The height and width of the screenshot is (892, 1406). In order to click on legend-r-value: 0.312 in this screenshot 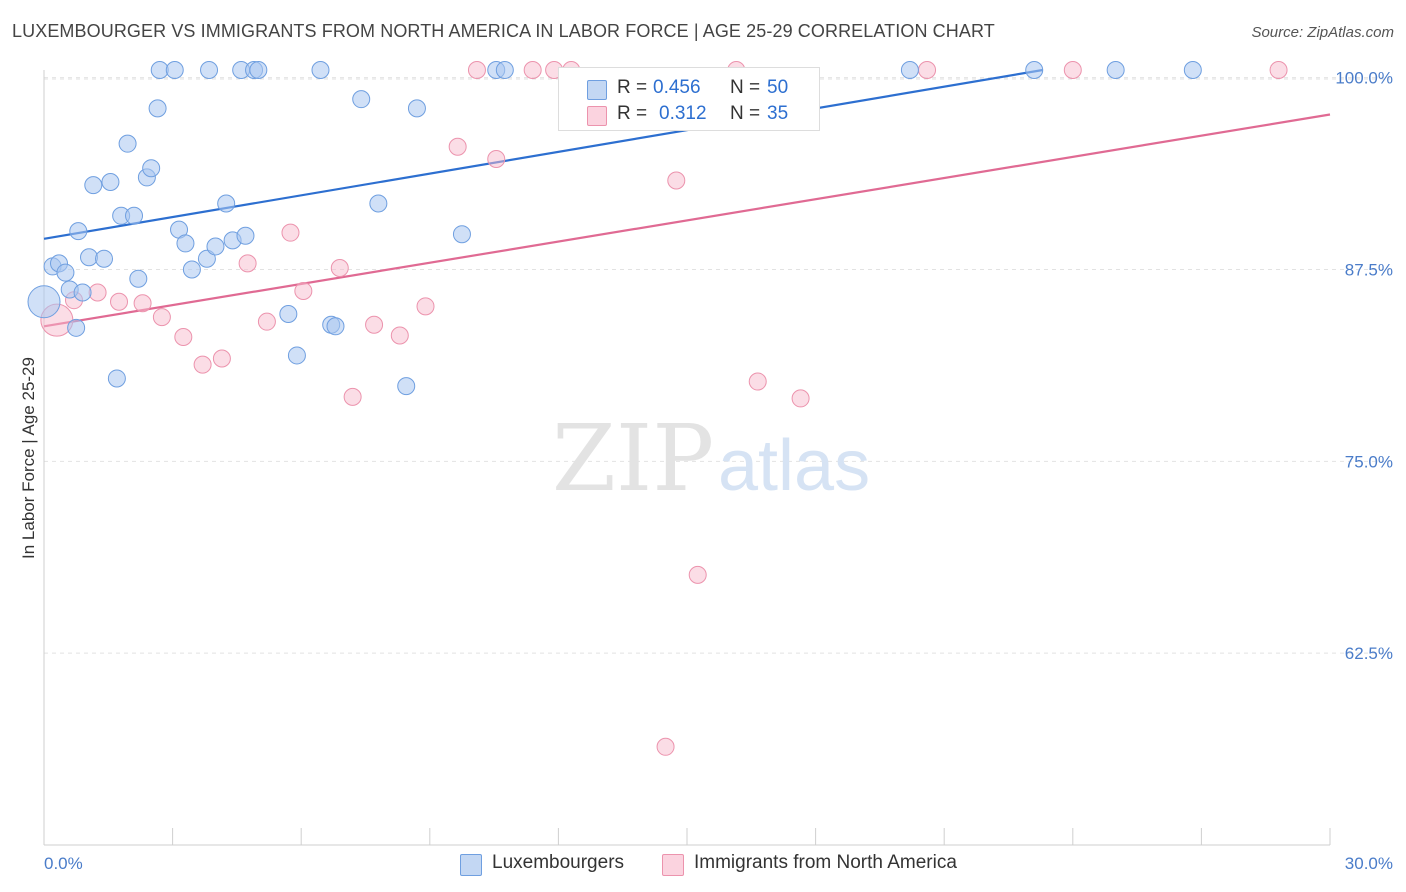, I will do `click(683, 113)`.